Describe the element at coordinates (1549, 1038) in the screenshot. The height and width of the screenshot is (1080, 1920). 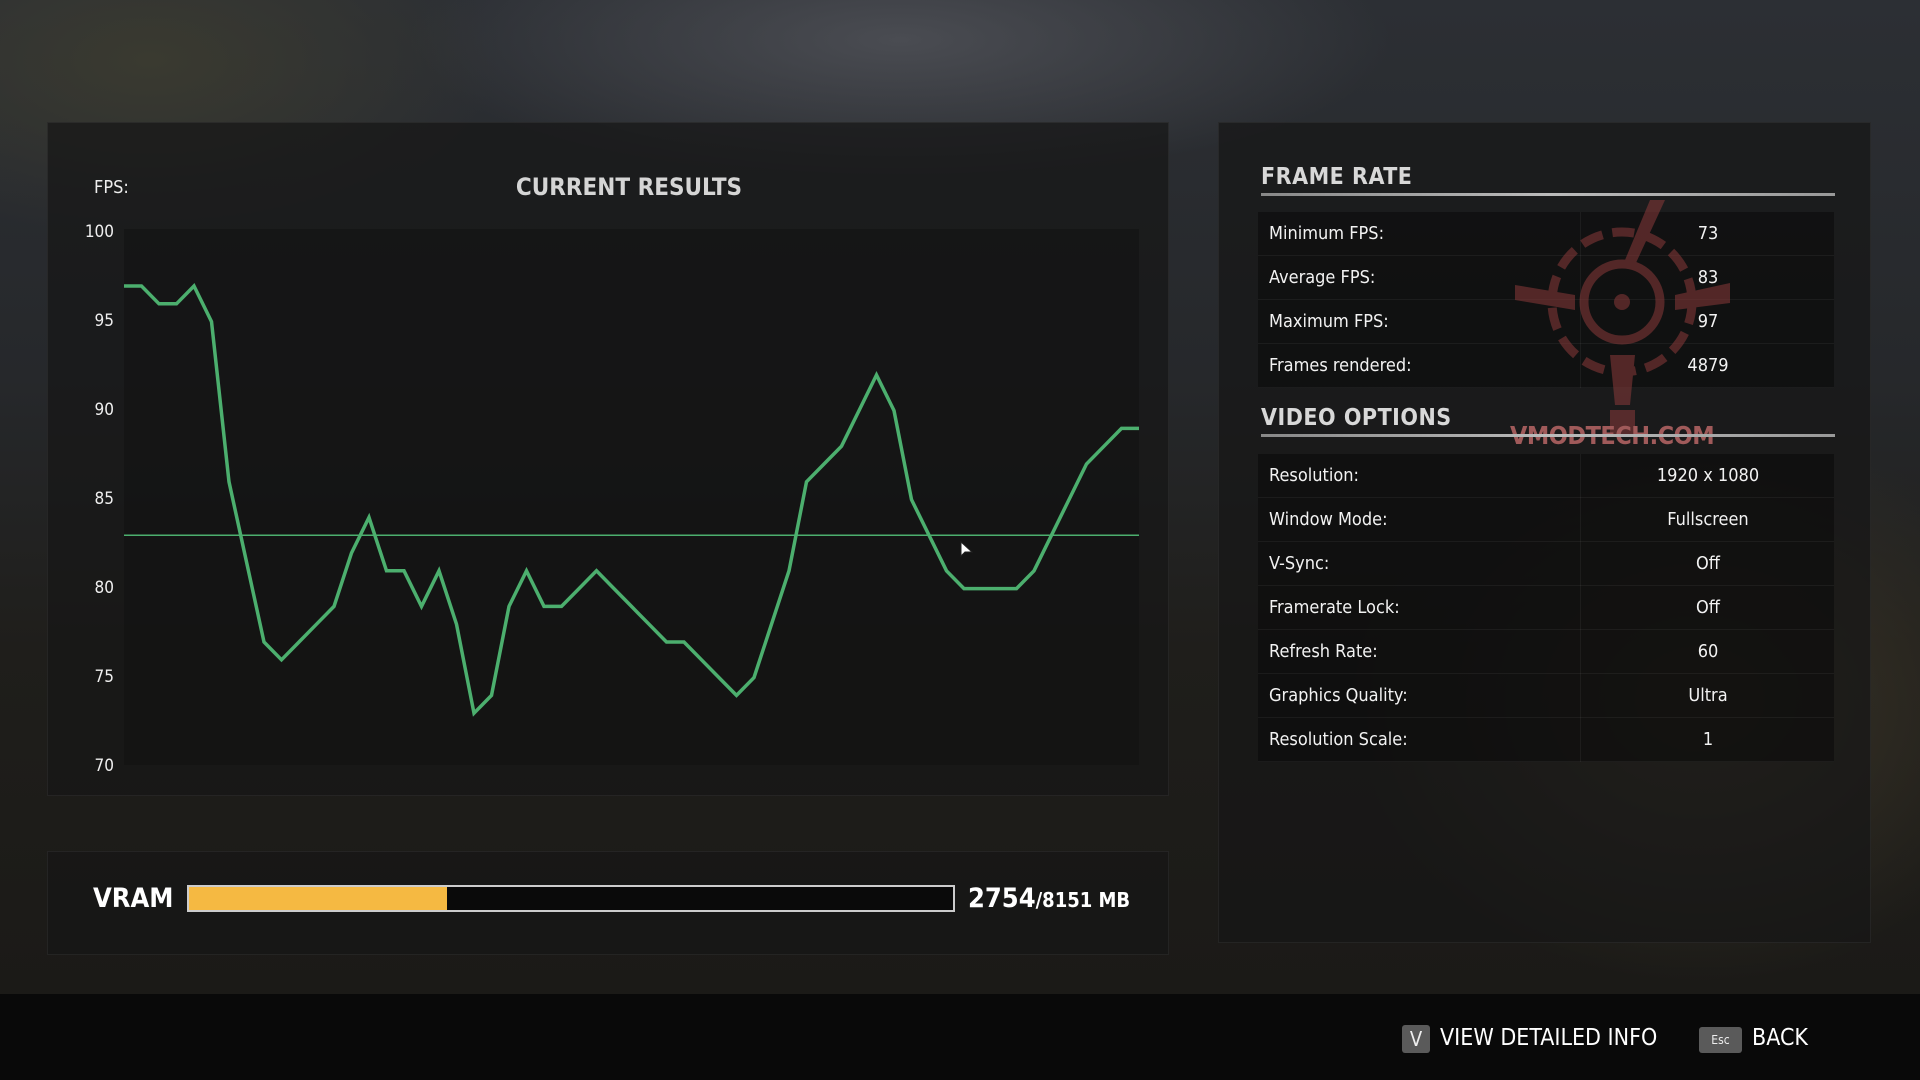
I see `view-detailed-info-label: VIEW DETAILED INFO` at that location.